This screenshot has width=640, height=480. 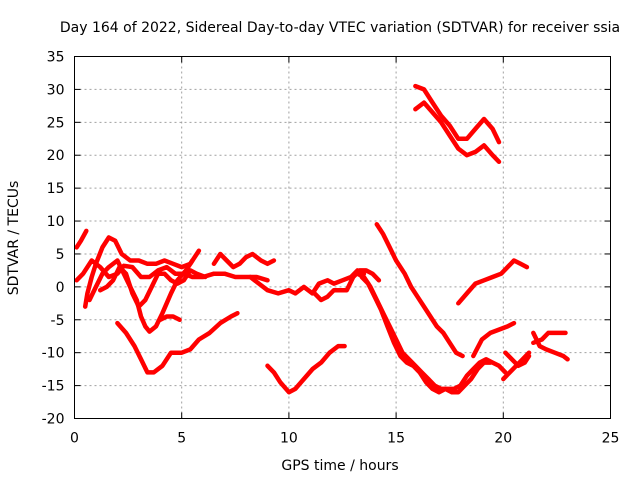 I want to click on series-line-s3, so click(x=142, y=272).